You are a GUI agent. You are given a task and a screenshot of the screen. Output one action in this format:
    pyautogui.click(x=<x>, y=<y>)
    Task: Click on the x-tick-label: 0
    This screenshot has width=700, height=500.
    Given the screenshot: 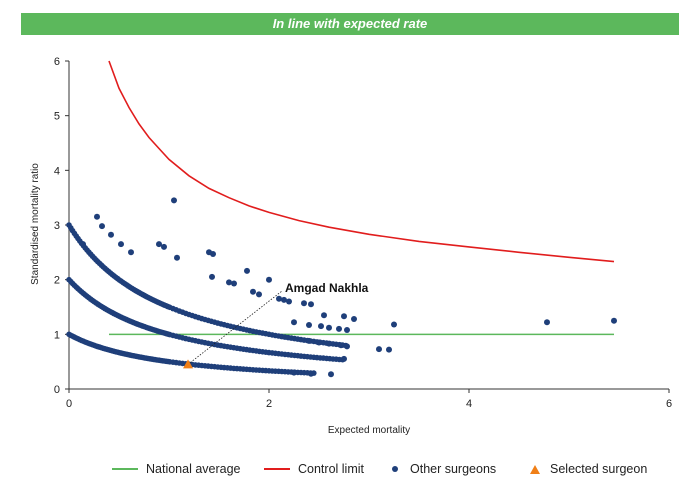 What is the action you would take?
    pyautogui.click(x=69, y=404)
    